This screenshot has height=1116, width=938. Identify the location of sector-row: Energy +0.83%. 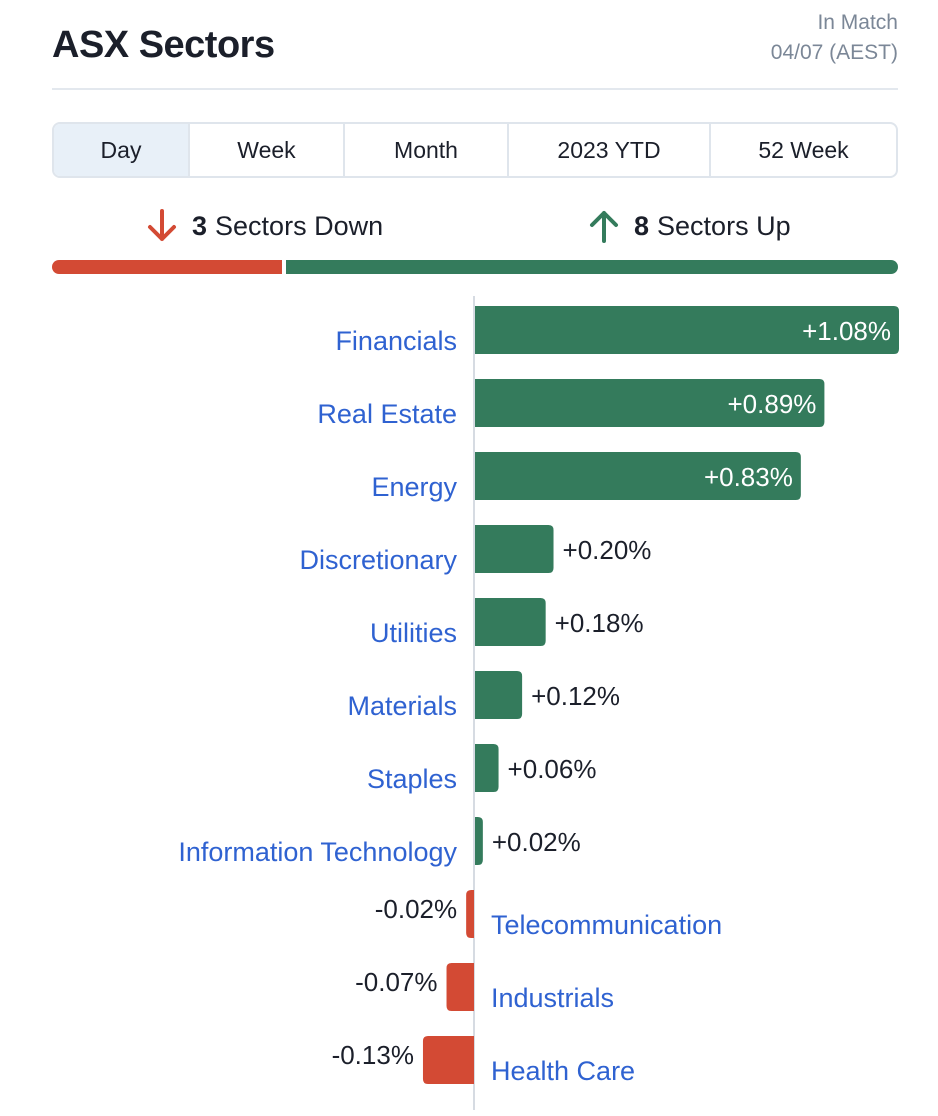
(586, 477).